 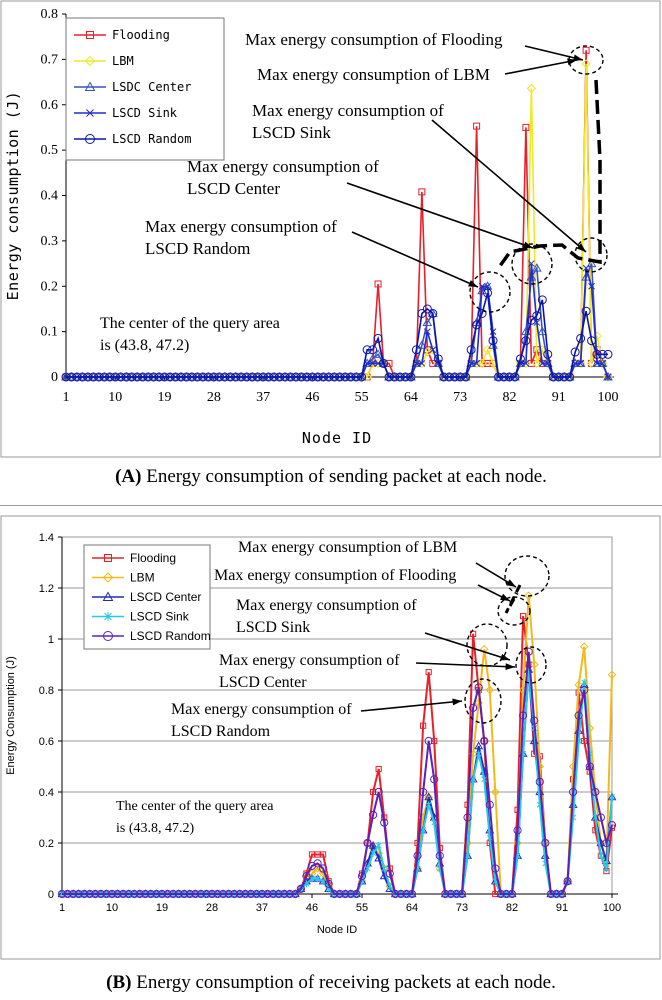 I want to click on annotation-a-lbm: Max energy consumption of LBM, so click(x=373, y=74).